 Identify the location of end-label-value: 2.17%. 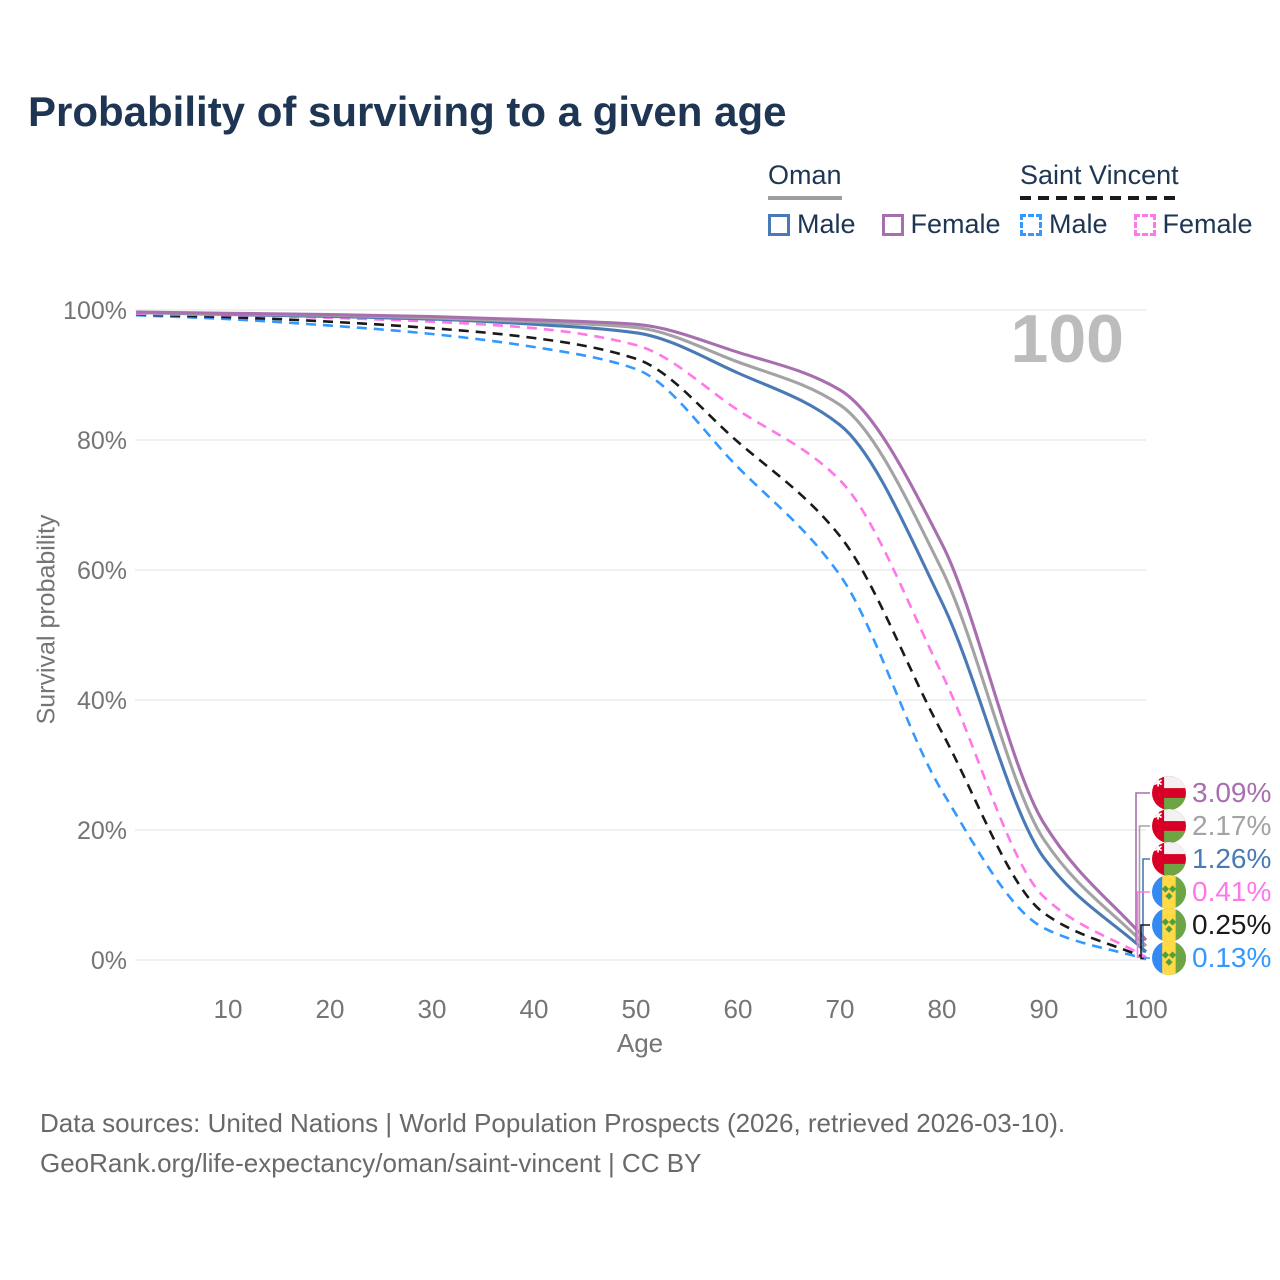
(1232, 825).